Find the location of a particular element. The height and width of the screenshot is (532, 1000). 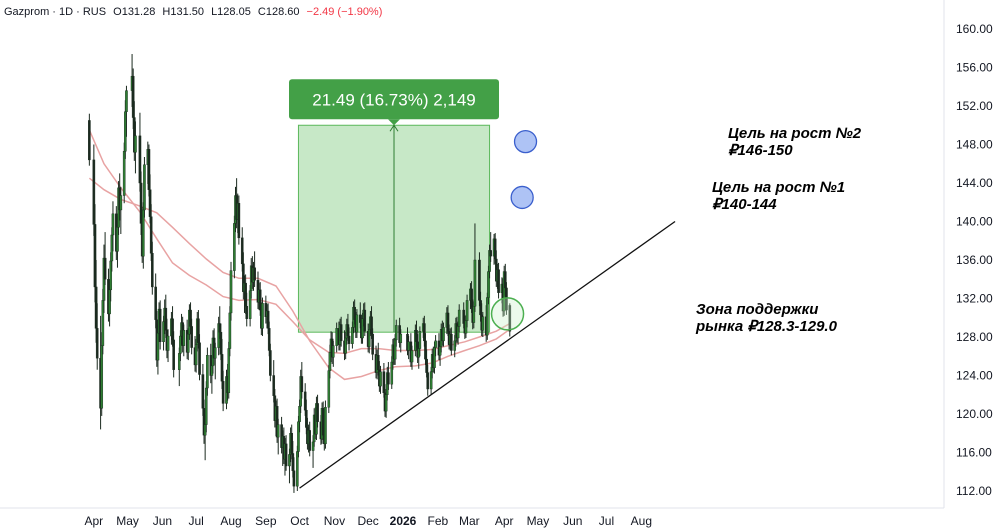

target1-range: ₽140-144 is located at coordinates (744, 204).